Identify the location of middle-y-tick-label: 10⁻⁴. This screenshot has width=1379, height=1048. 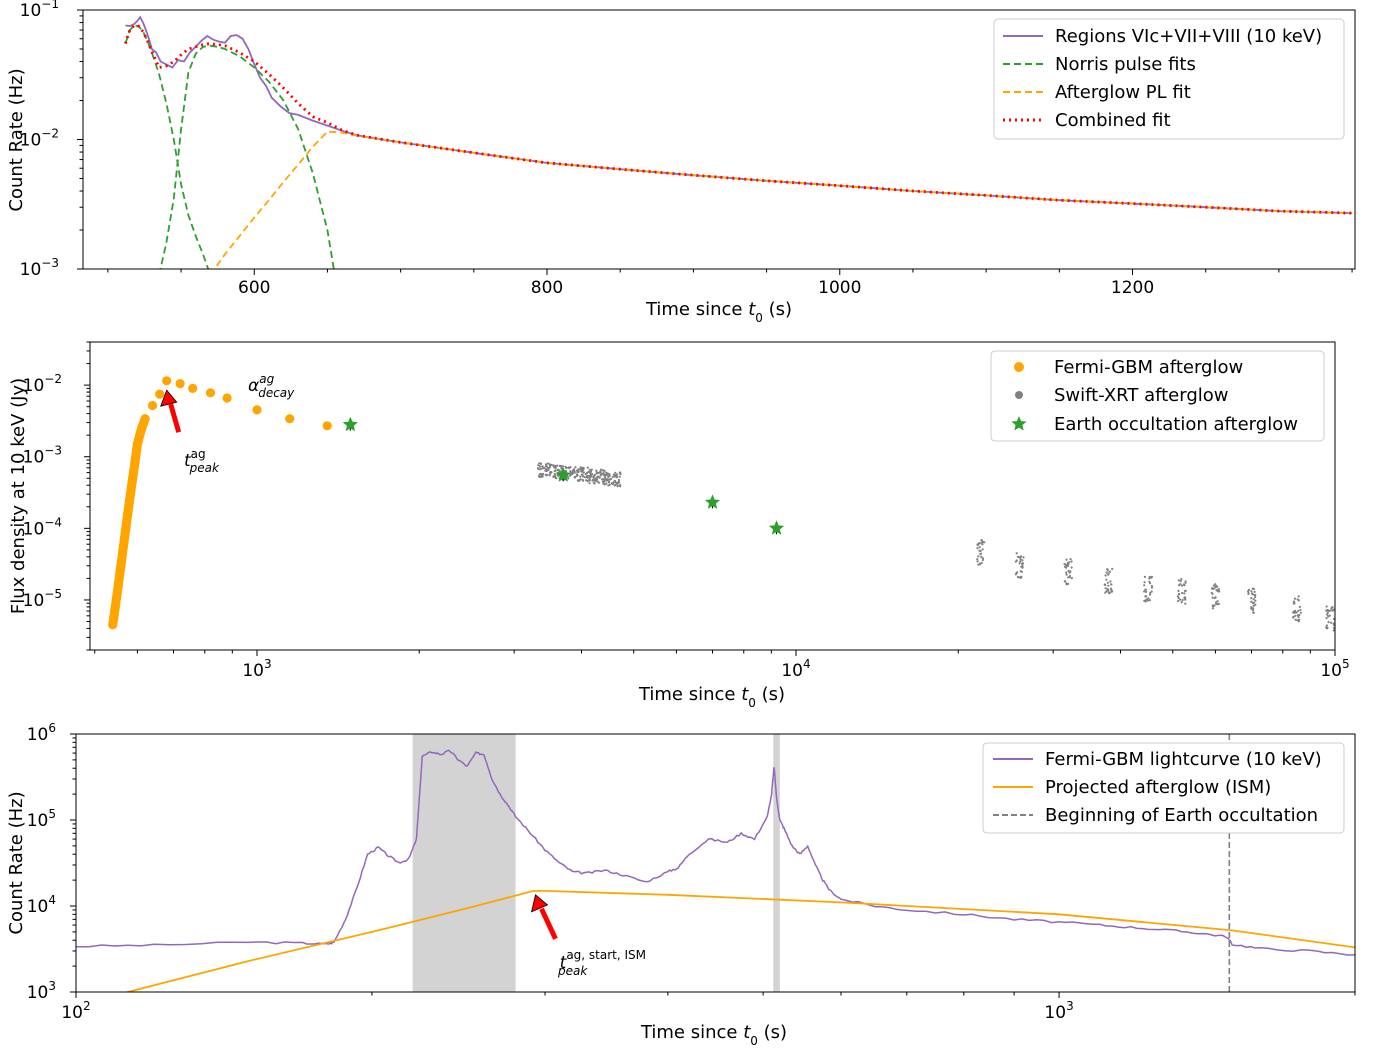
(42, 527).